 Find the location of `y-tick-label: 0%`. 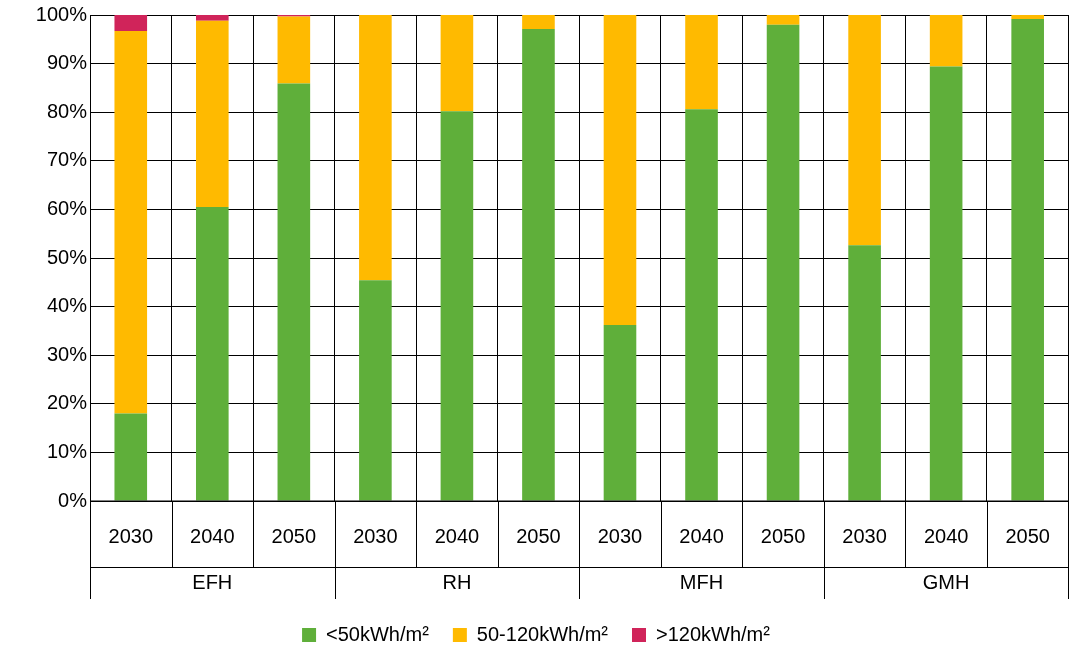

y-tick-label: 0% is located at coordinates (73, 499).